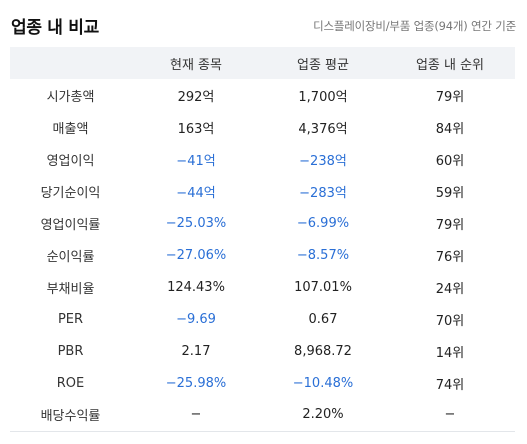  Describe the element at coordinates (263, 24) in the screenshot. I see `panel-header: 업종 내 비교 디스플레이장비/부품 업종(94개) 연간 기준` at that location.